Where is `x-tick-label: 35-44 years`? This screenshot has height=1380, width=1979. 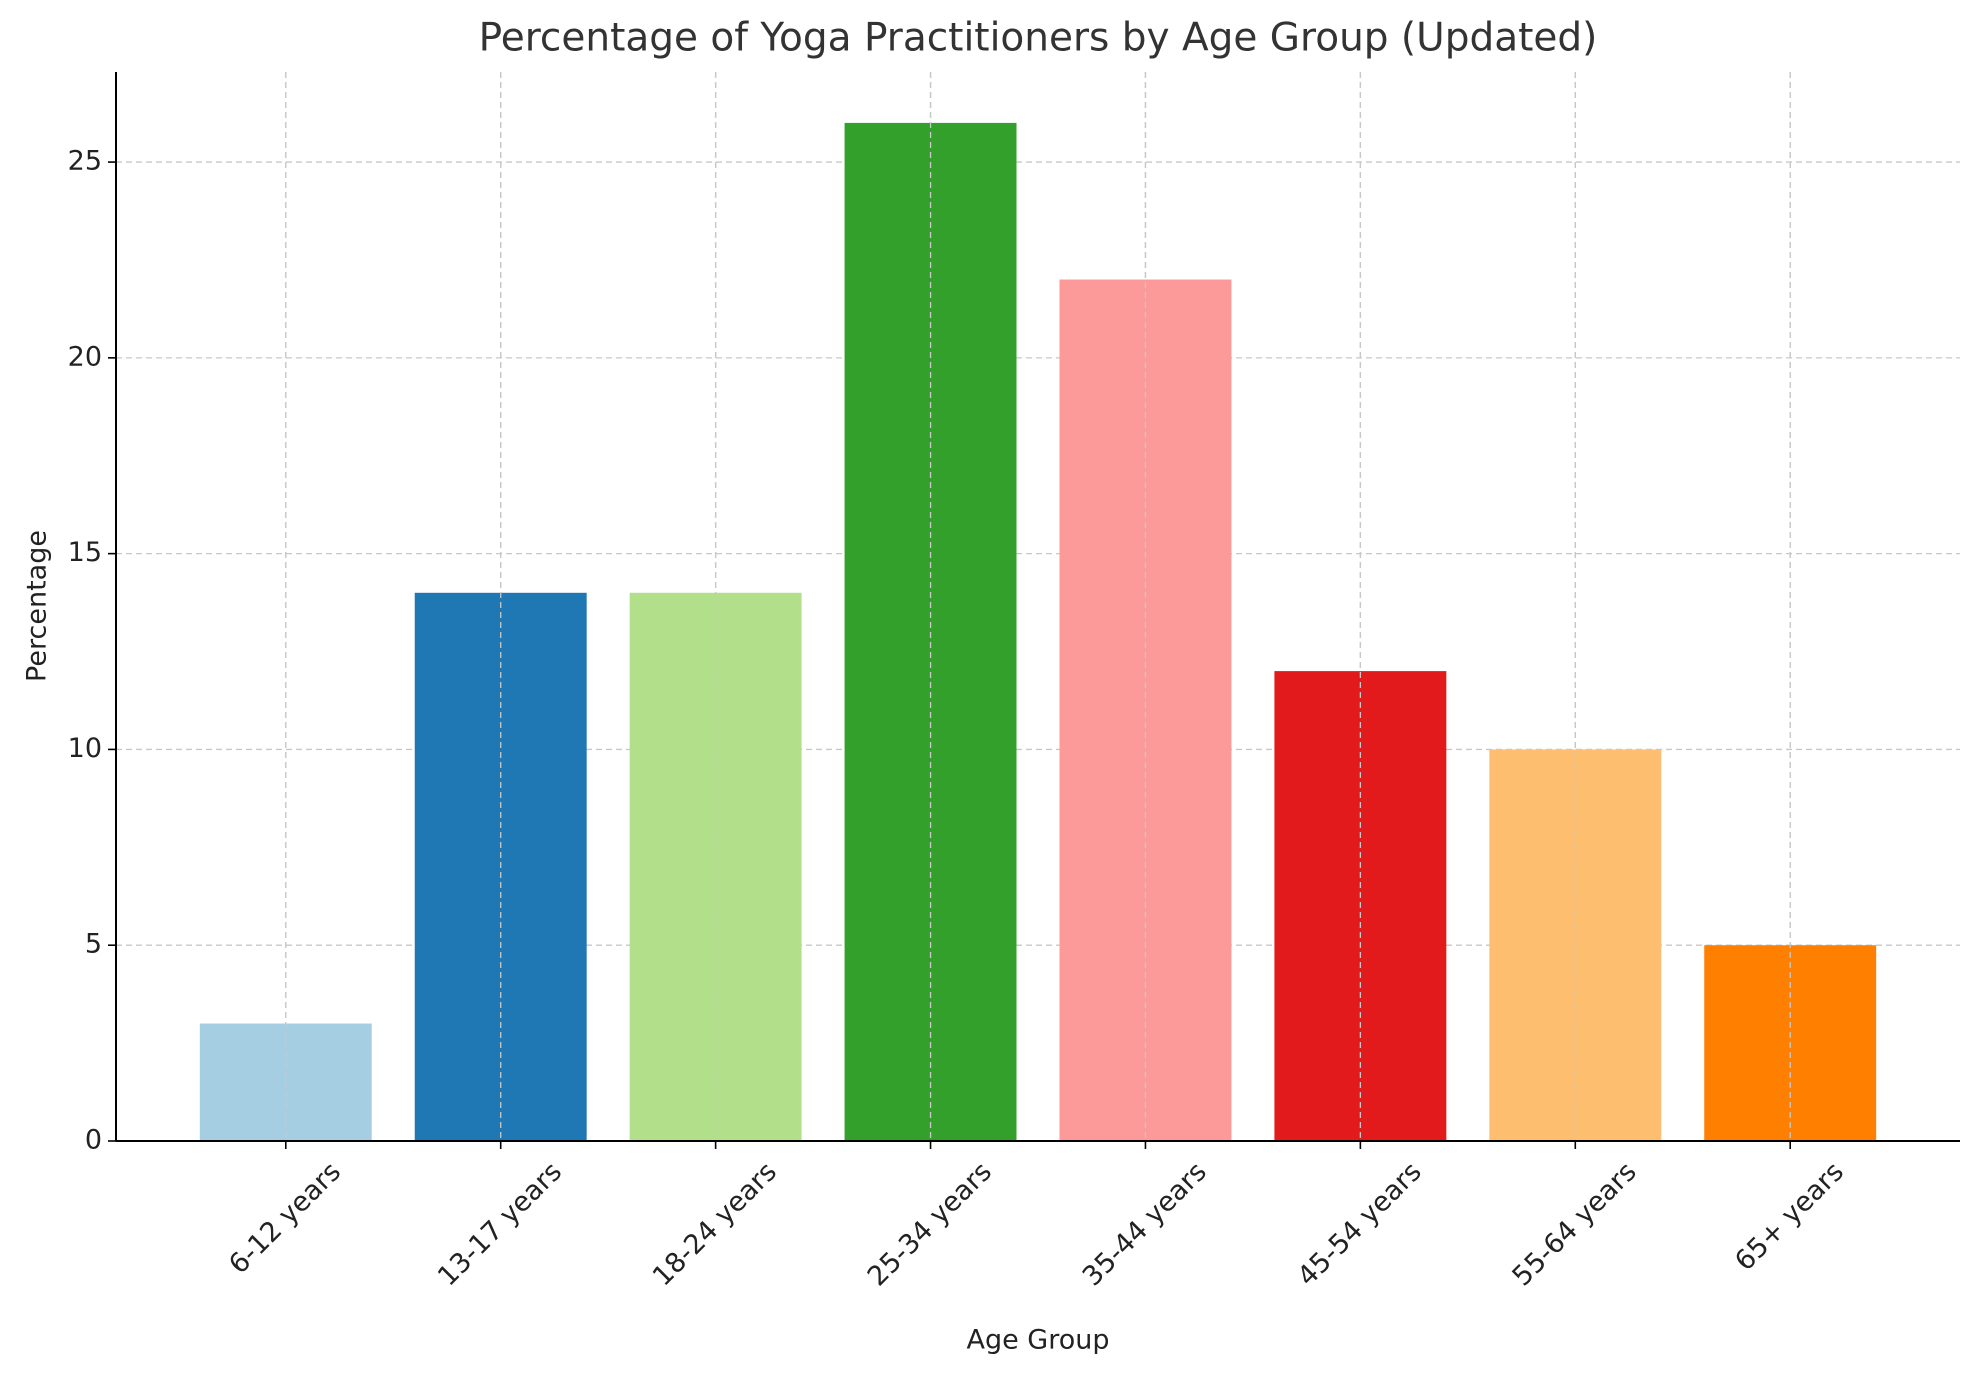 x-tick-label: 35-44 years is located at coordinates (1145, 1224).